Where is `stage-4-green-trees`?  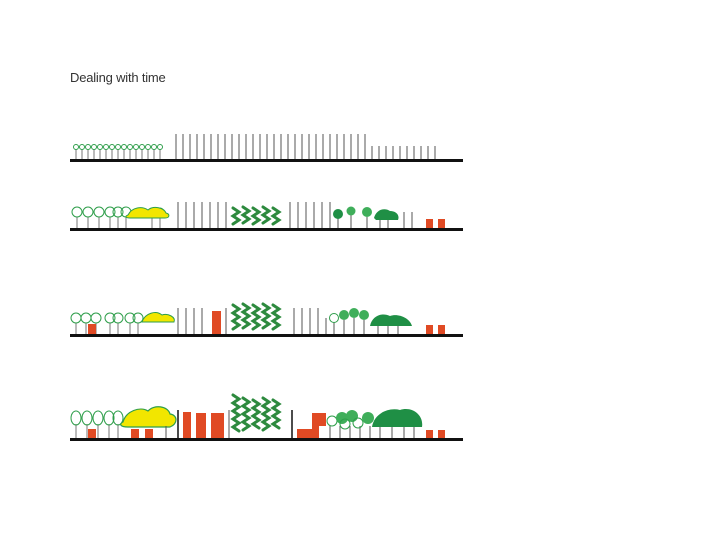 stage-4-green-trees is located at coordinates (374, 419).